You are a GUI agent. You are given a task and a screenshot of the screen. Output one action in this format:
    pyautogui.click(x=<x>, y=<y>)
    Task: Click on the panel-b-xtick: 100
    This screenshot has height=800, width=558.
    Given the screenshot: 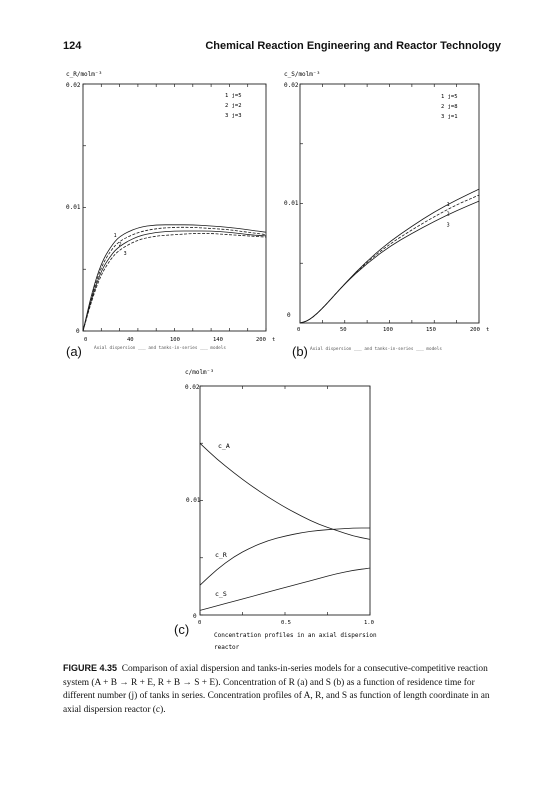 What is the action you would take?
    pyautogui.click(x=388, y=330)
    